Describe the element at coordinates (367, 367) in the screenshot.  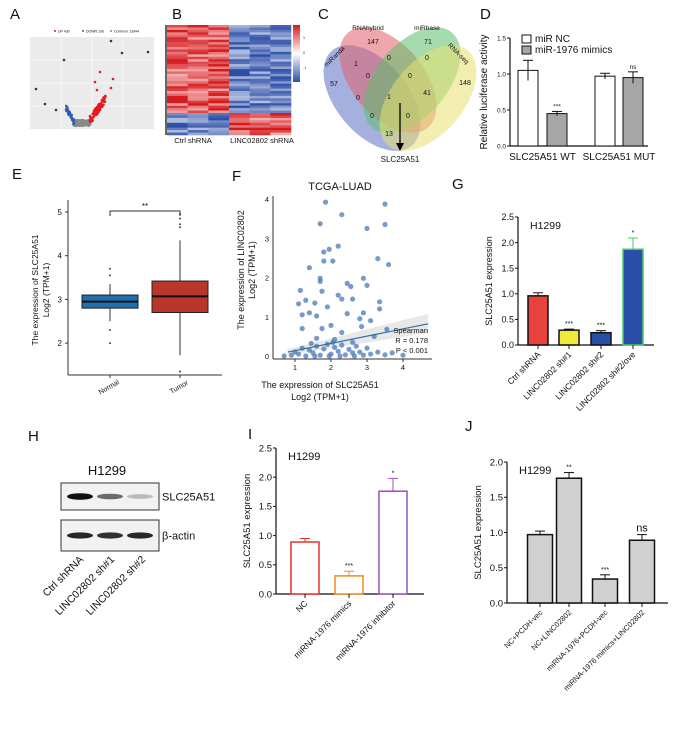
I see `x-tick-label: 3` at that location.